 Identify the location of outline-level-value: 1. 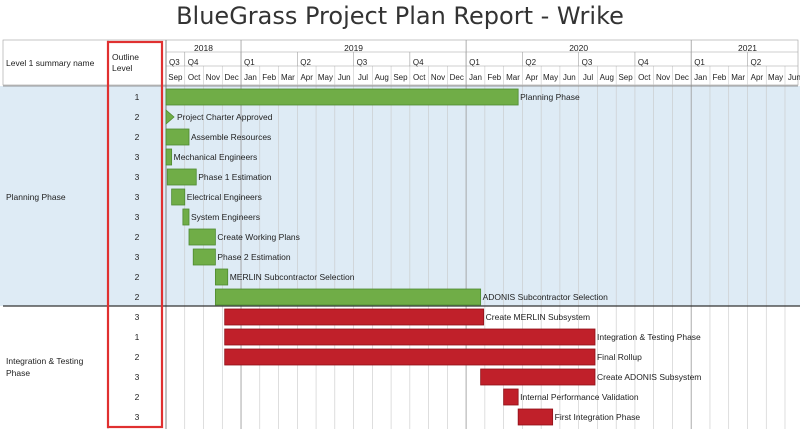
(137, 97).